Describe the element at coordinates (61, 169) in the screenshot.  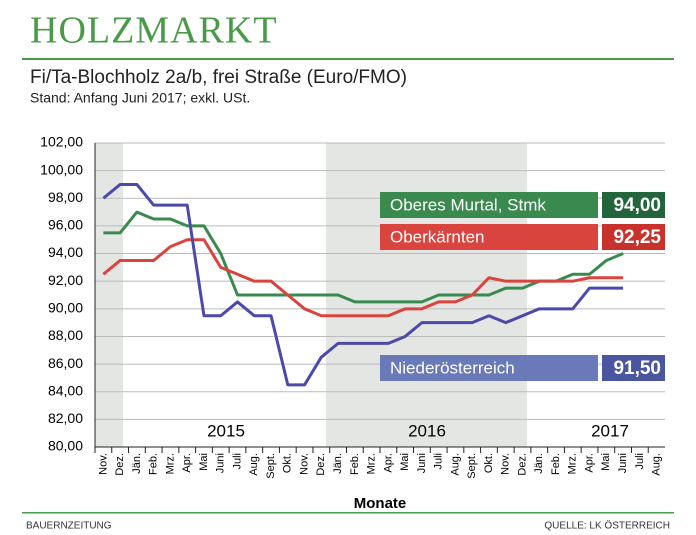
I see `y-tick-label: 100,00` at that location.